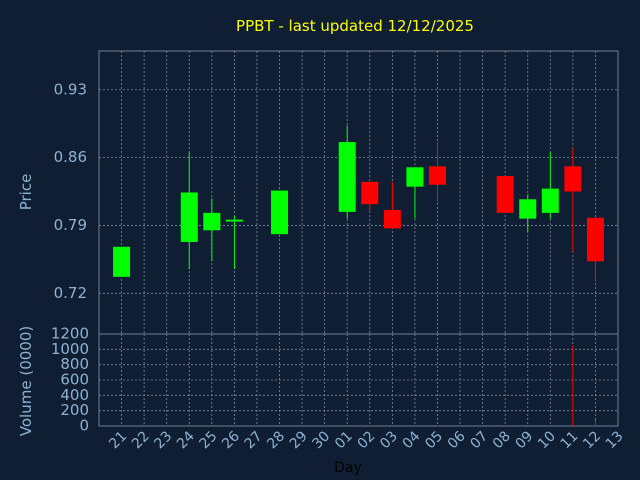 The image size is (640, 480). What do you see at coordinates (84, 426) in the screenshot?
I see `volume-tick-label: 0` at bounding box center [84, 426].